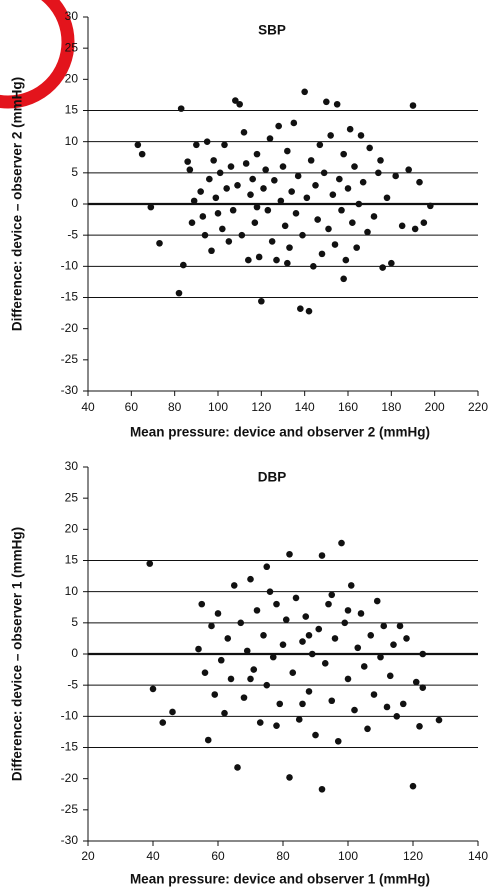  I want to click on x-tick-label: 100, so click(218, 407).